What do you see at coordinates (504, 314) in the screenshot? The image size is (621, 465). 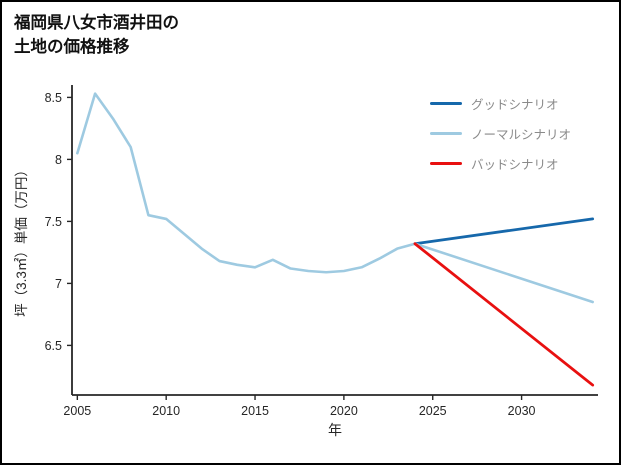 I see `series-line-bad` at bounding box center [504, 314].